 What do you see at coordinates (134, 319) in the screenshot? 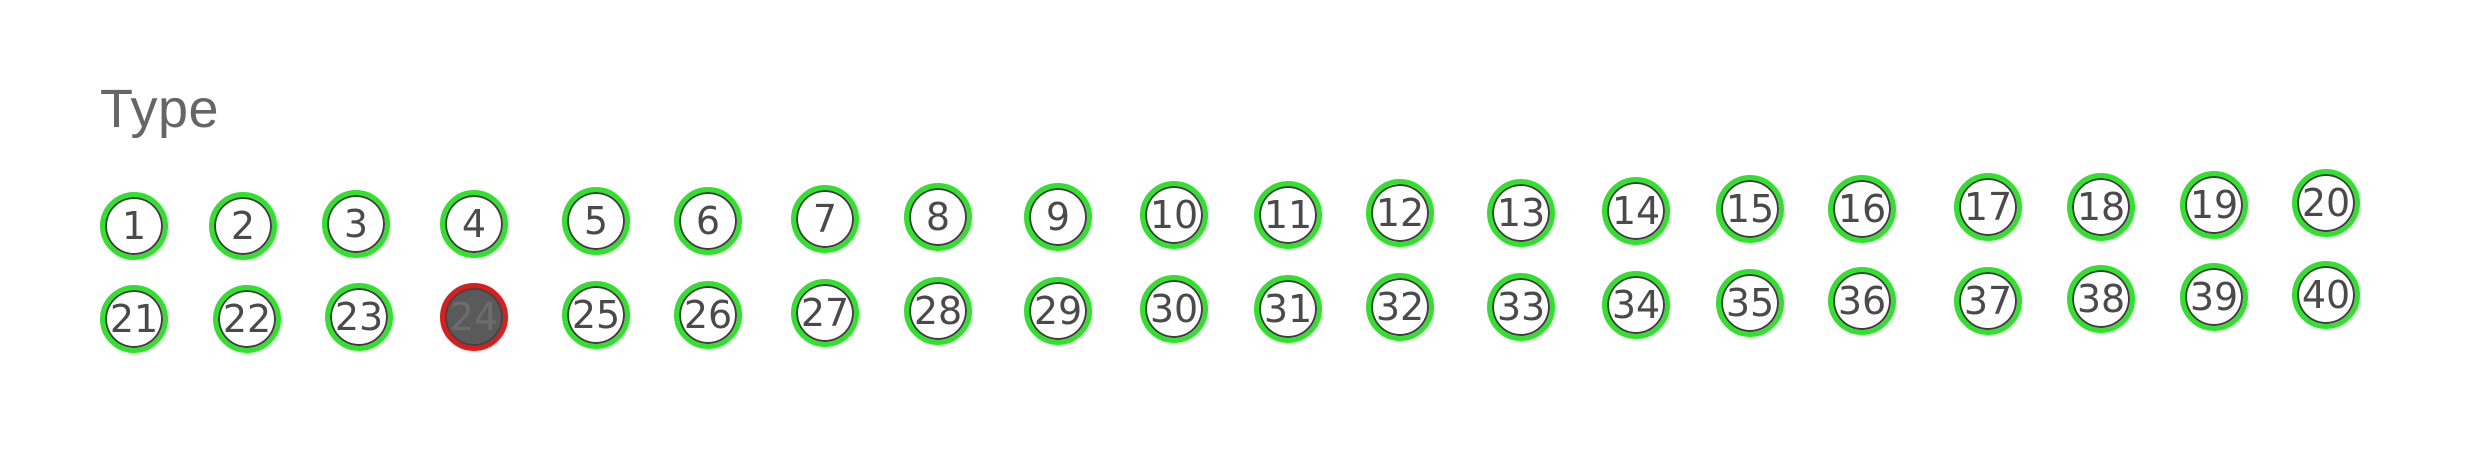
I see `number-button-21: 21` at bounding box center [134, 319].